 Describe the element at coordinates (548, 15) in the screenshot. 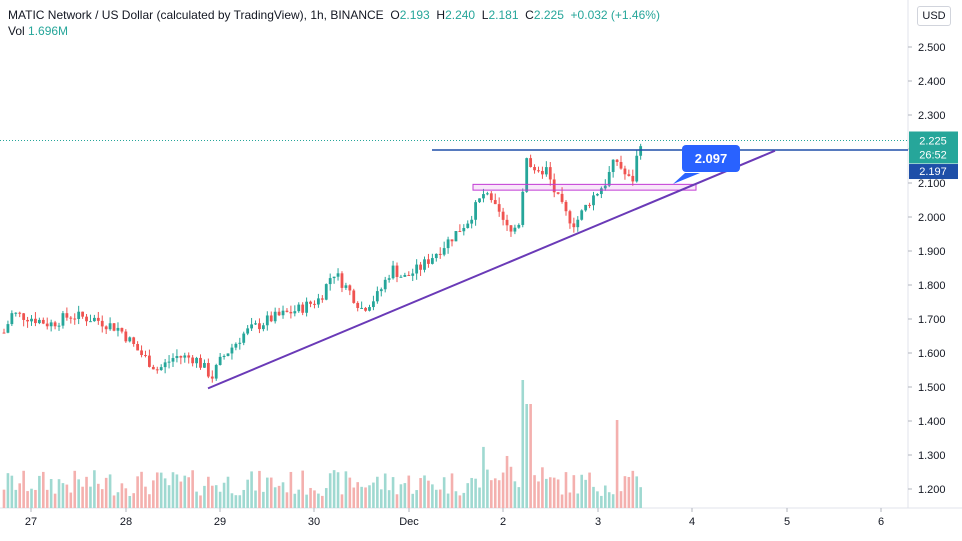

I see `close-value: 2.225` at that location.